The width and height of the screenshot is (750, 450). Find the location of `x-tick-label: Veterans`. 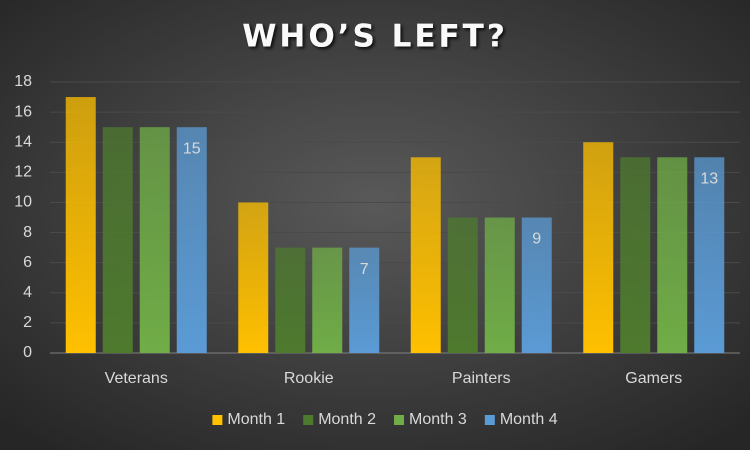

x-tick-label: Veterans is located at coordinates (136, 378).